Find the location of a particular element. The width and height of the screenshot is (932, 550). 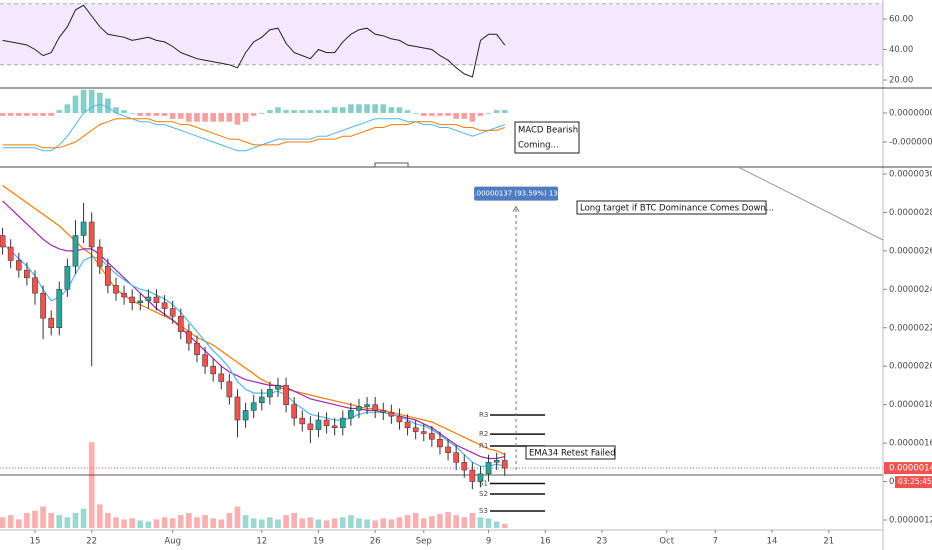

x-tick-label: 12 is located at coordinates (261, 542).